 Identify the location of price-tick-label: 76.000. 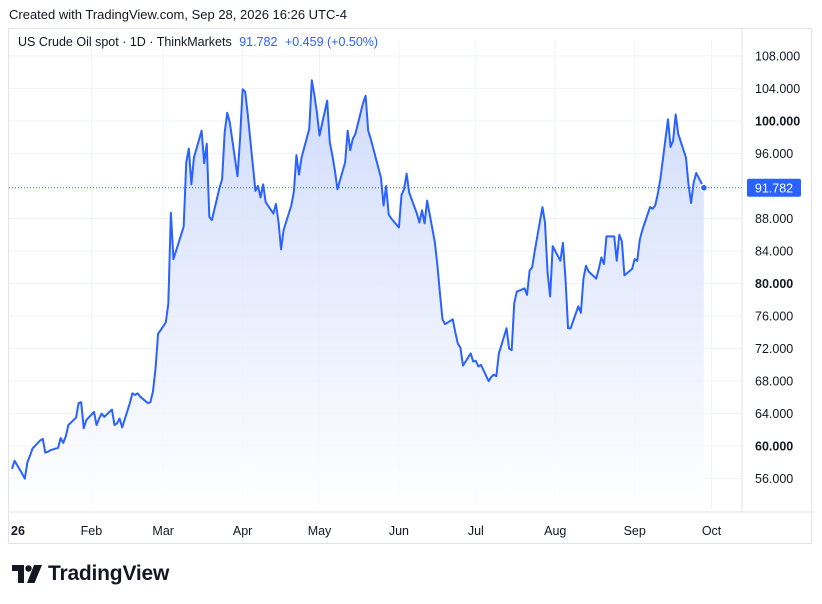
(774, 317).